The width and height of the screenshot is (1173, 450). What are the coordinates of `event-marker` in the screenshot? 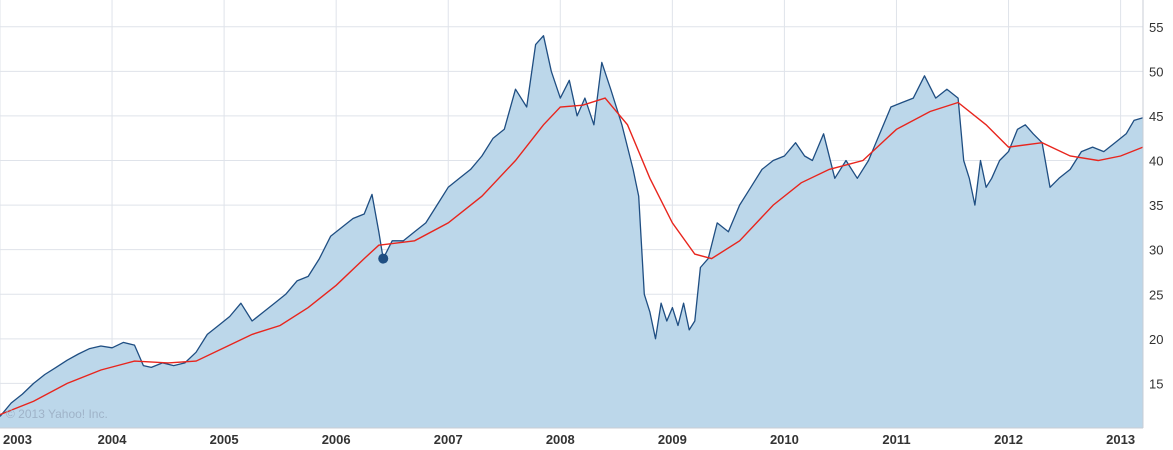 It's located at (383, 258).